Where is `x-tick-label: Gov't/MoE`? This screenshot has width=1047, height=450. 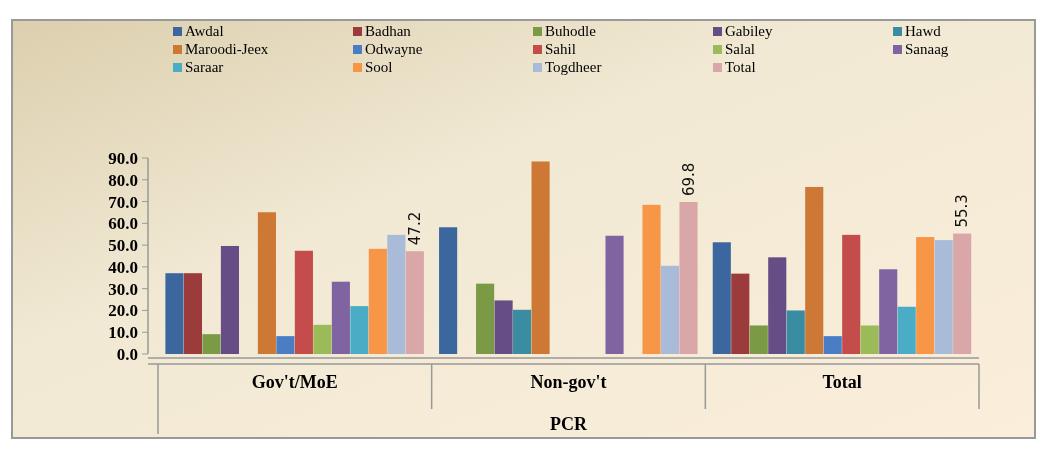
x-tick-label: Gov't/MoE is located at coordinates (294, 382).